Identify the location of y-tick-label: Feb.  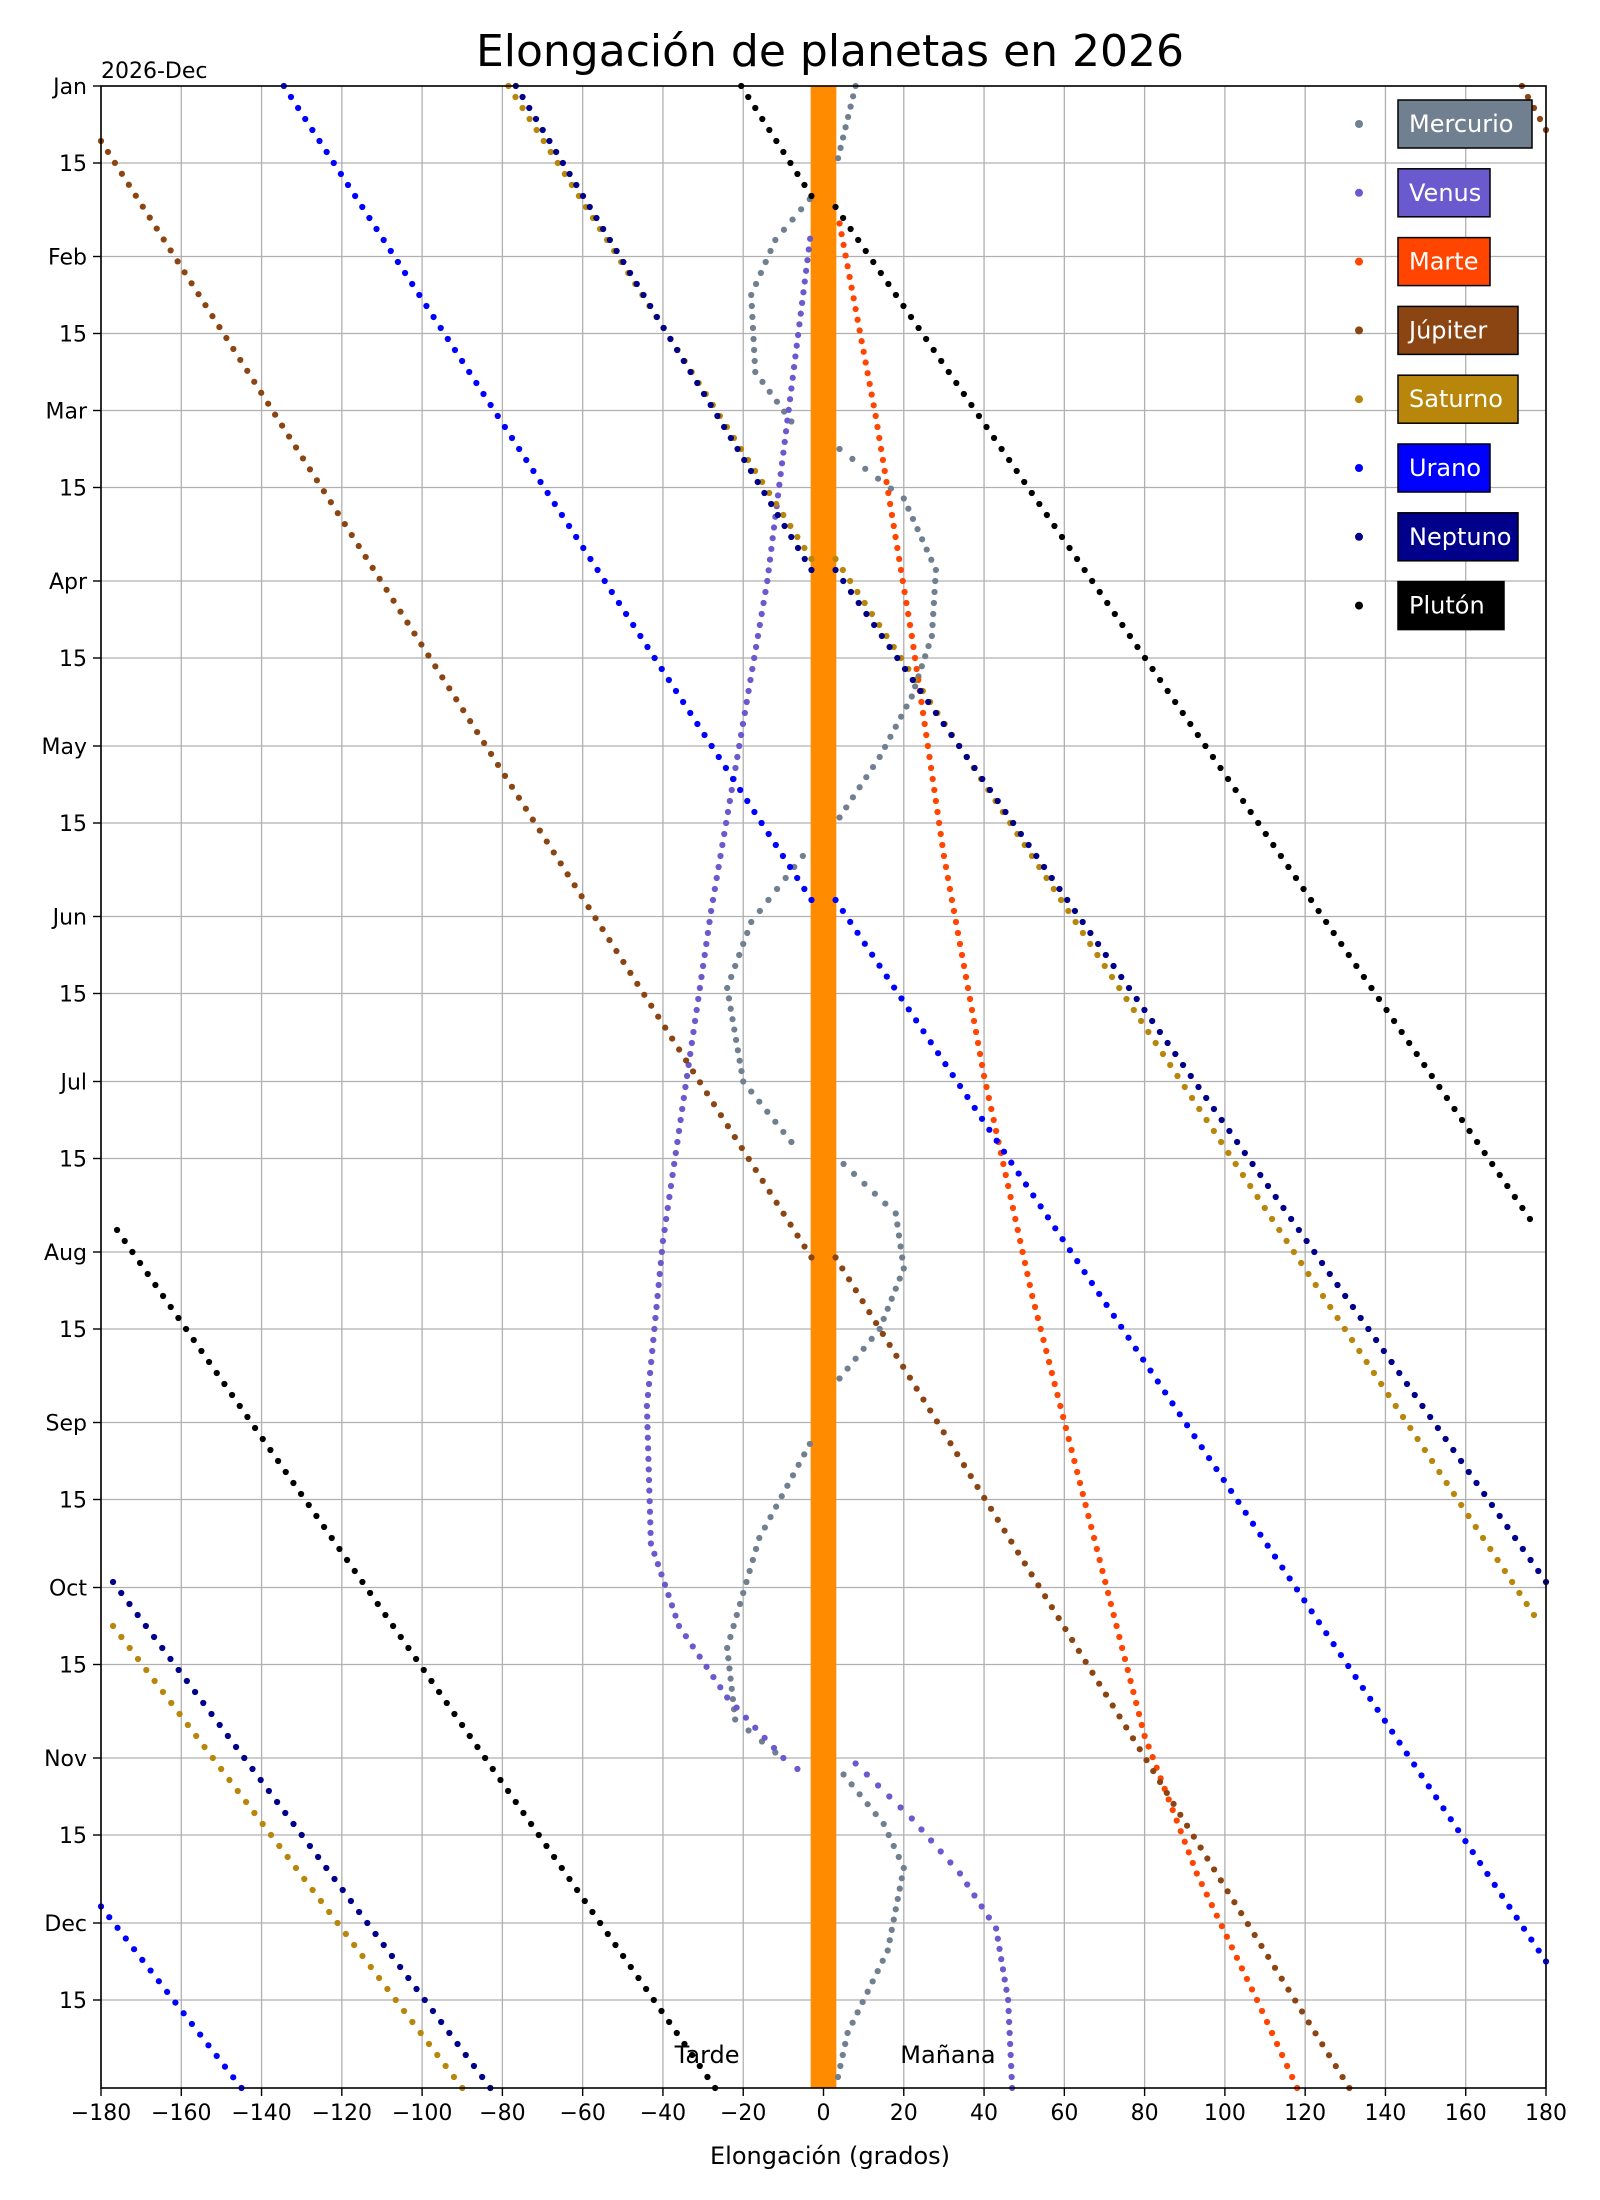
(67, 258).